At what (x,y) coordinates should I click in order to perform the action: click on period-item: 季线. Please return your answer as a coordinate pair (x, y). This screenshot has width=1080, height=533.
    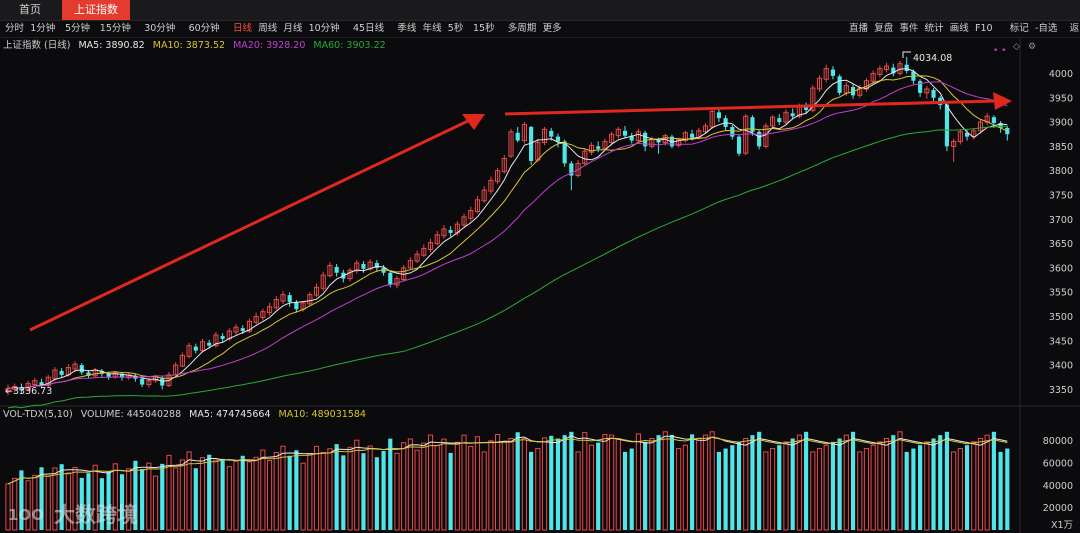
    Looking at the image, I should click on (407, 28).